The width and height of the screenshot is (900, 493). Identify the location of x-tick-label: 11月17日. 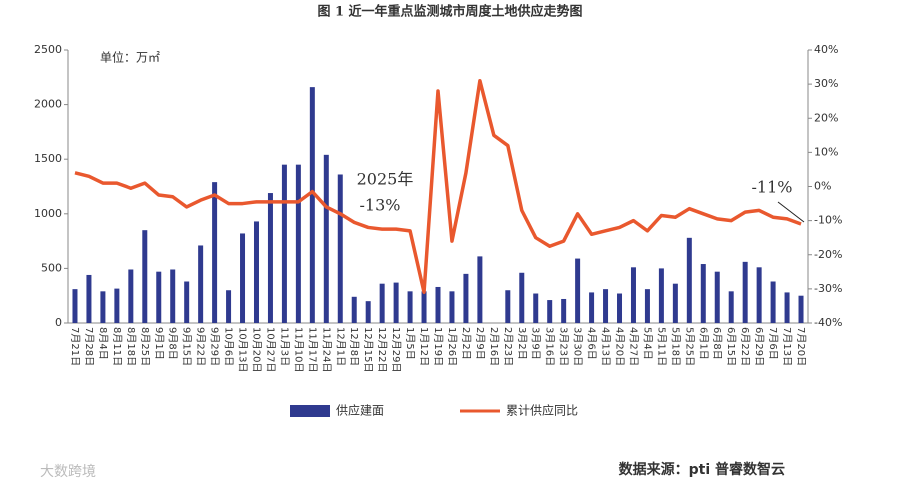
(312, 349).